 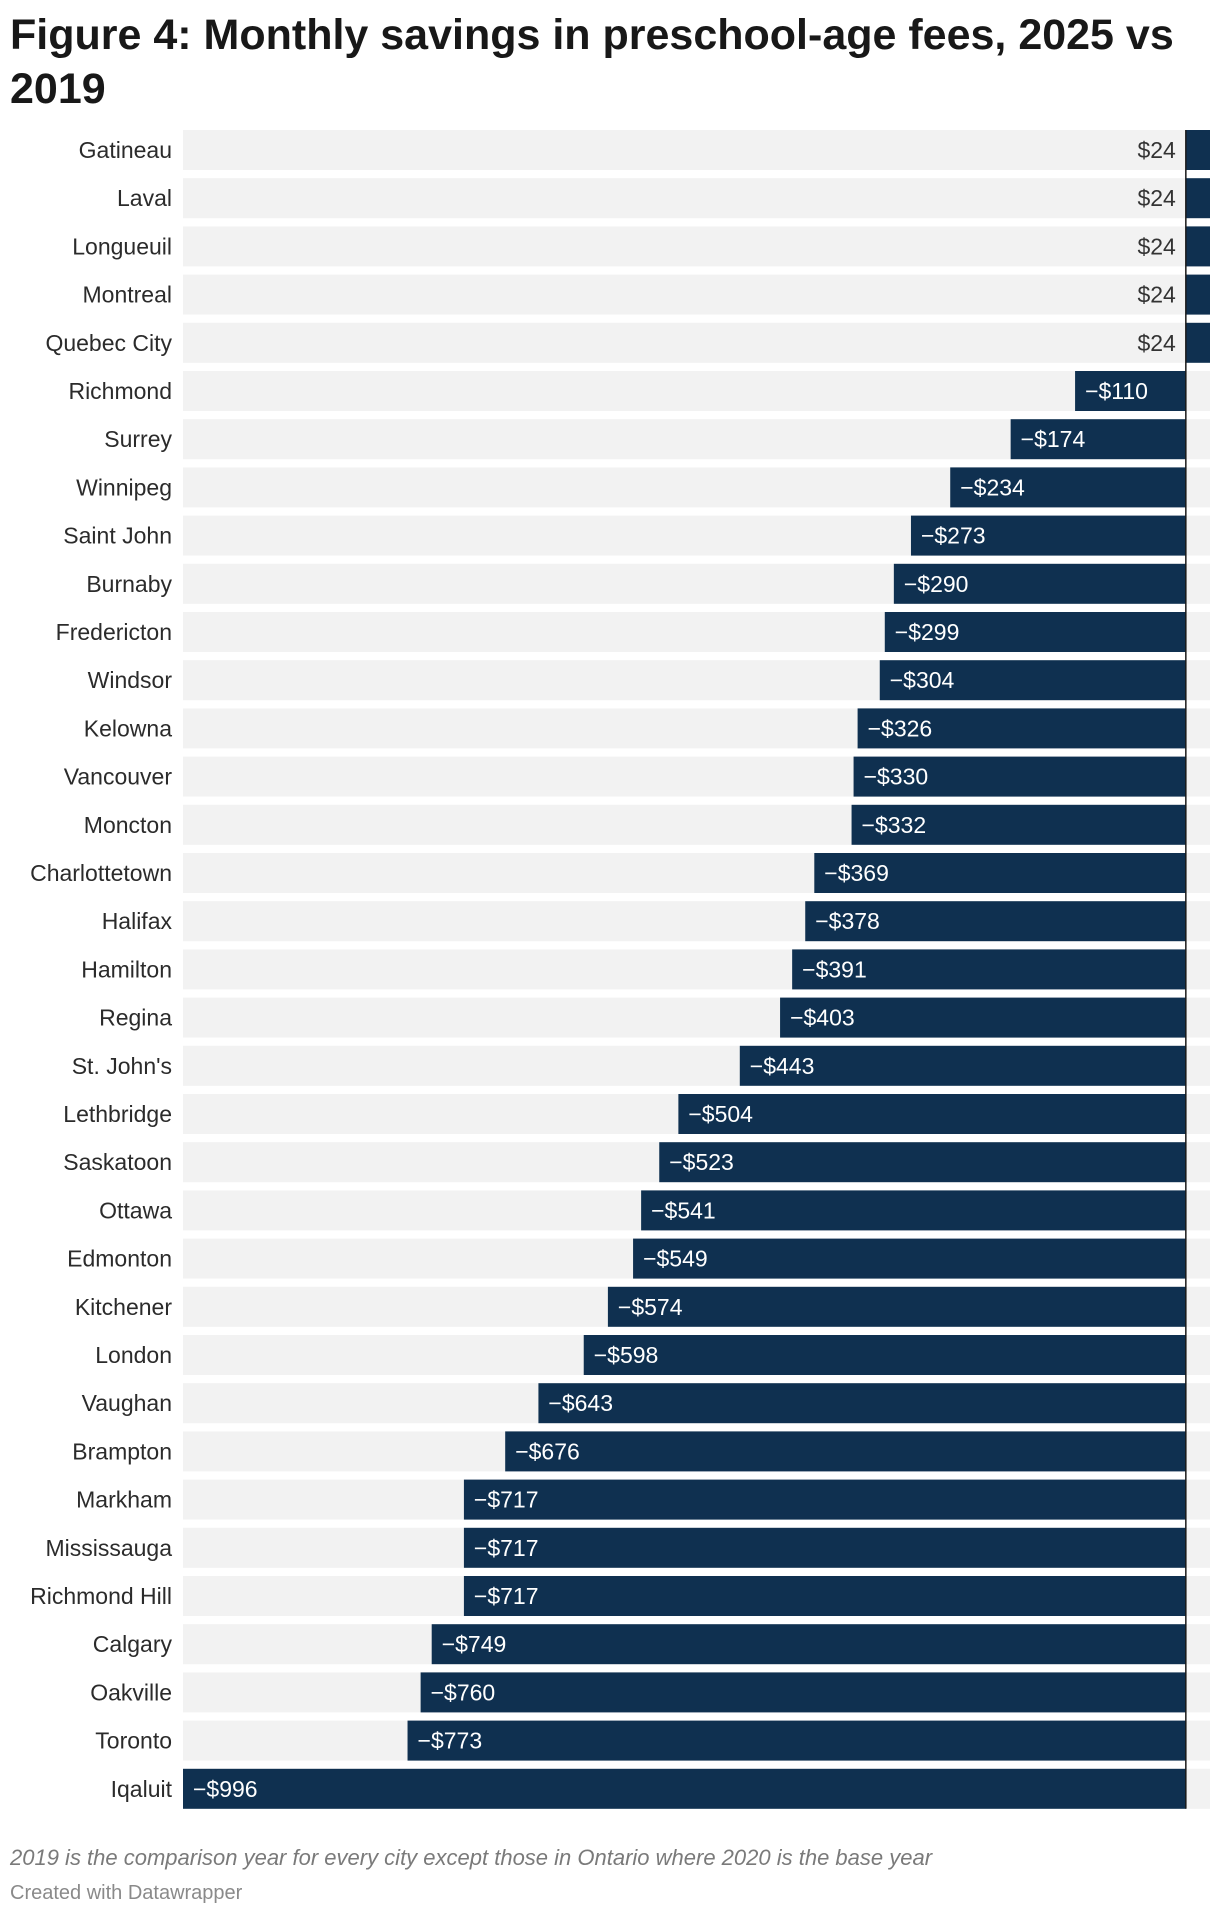 What do you see at coordinates (626, 1355) in the screenshot?
I see `value-label: −$598` at bounding box center [626, 1355].